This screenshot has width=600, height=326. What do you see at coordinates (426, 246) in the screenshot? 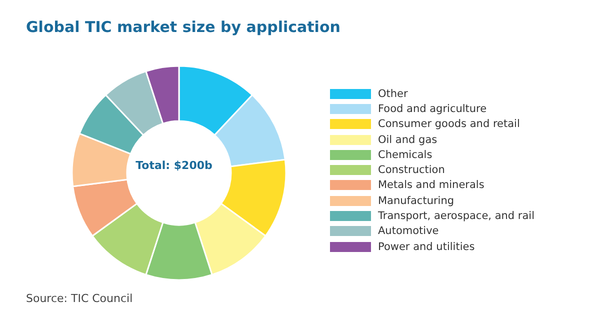
I see `legend-label: Power and utilities` at bounding box center [426, 246].